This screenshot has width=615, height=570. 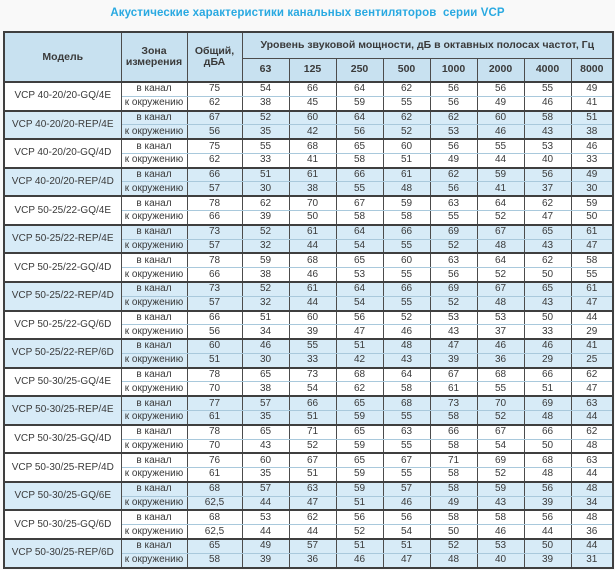 What do you see at coordinates (62, 467) in the screenshot?
I see `model-name-cell: VCP 50-30/25-REP/4D` at bounding box center [62, 467].